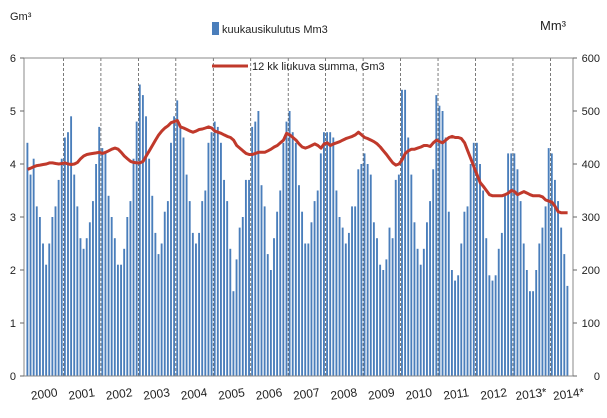  Describe the element at coordinates (597, 377) in the screenshot. I see `right-tick-label: 0` at that location.